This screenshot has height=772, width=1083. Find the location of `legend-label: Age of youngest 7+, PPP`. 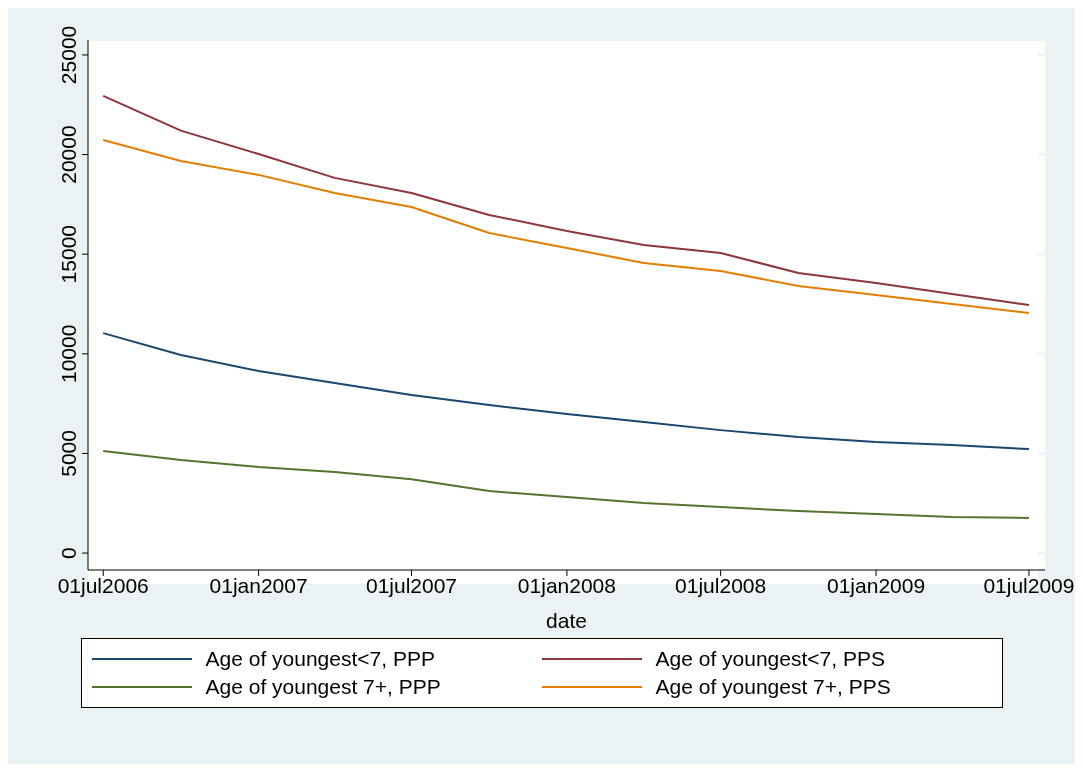

legend-label: Age of youngest 7+, PPP is located at coordinates (323, 687).